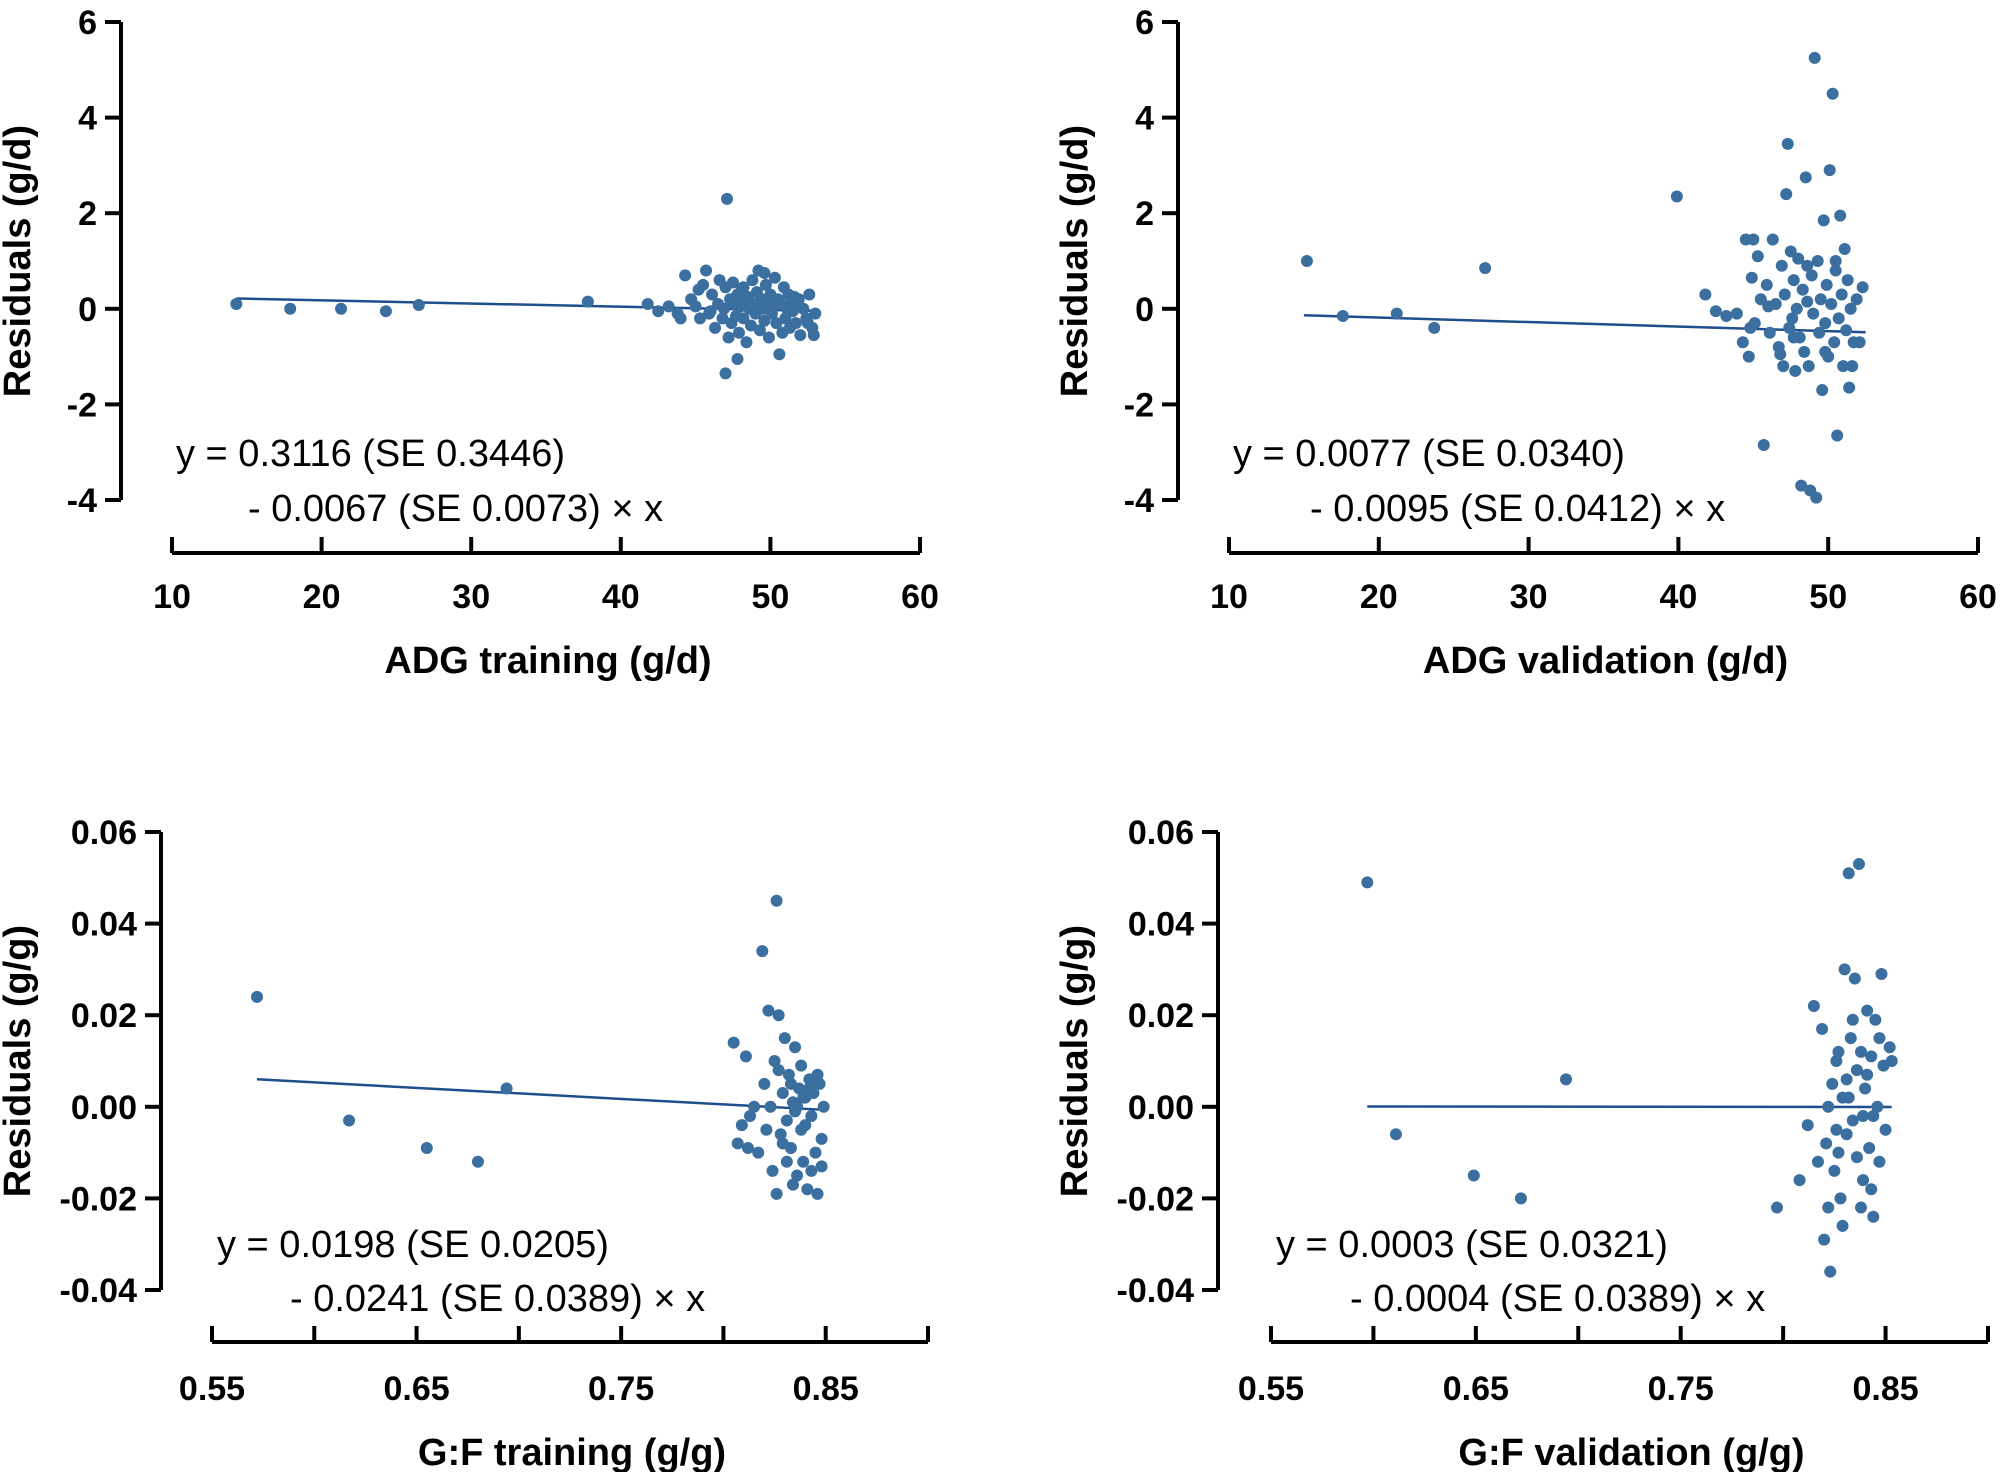  I want to click on equation-line-1: y = 0.0077 (SE 0.0340), so click(1429, 454).